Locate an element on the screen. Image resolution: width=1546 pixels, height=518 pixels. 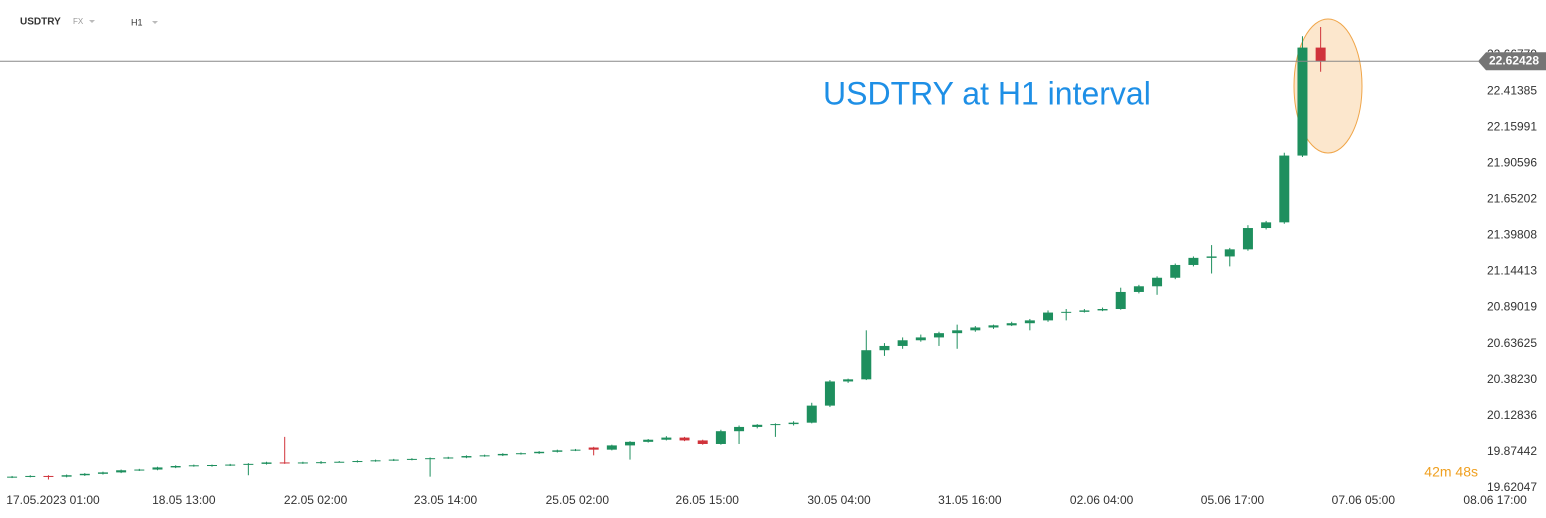
symbol: USDTRY is located at coordinates (40, 22).